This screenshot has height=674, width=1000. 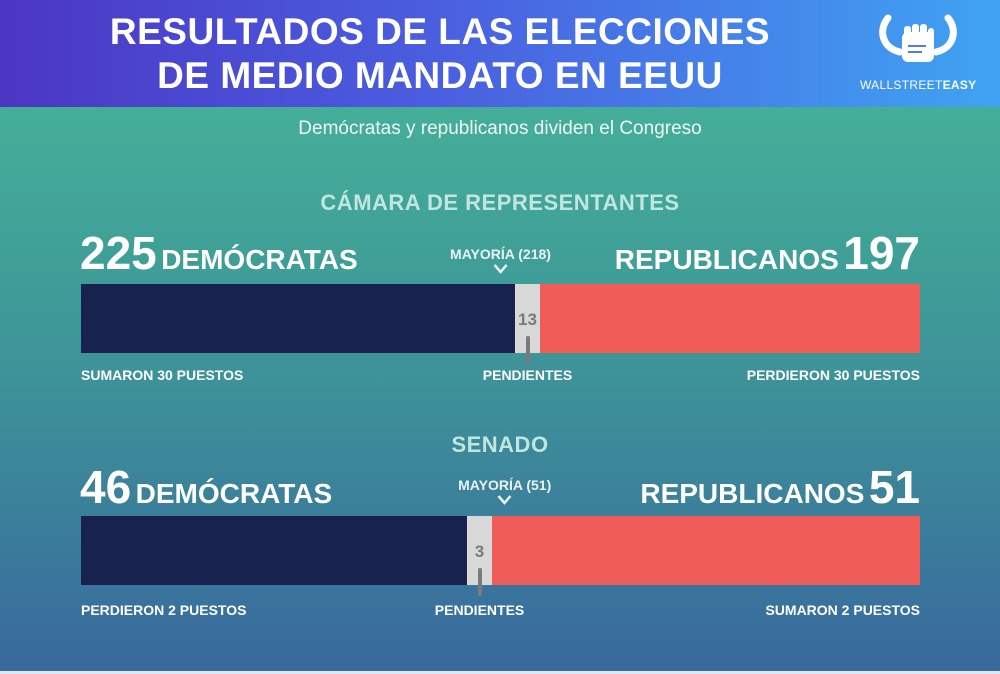 I want to click on house-majority-marker: MAYORÍA (218), so click(x=500, y=260).